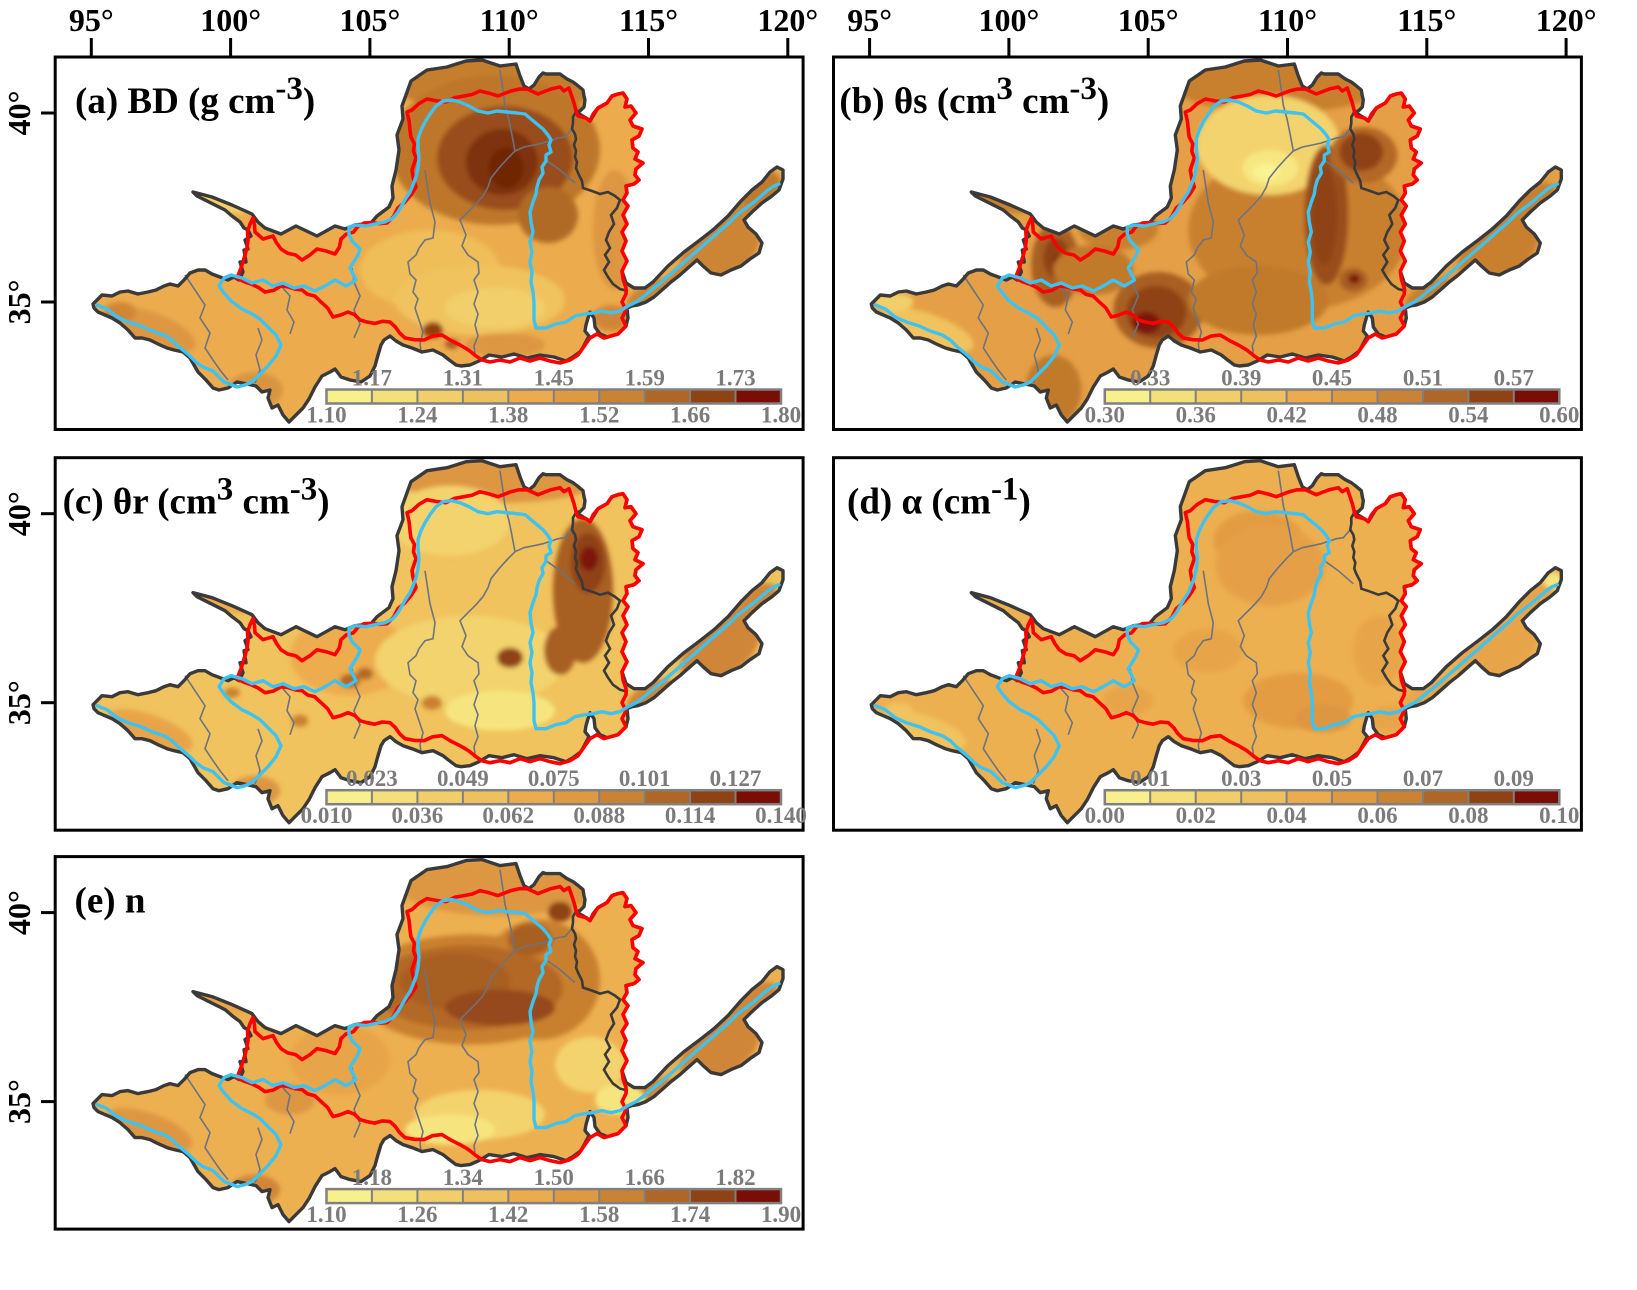 Image resolution: width=1637 pixels, height=1290 pixels. What do you see at coordinates (781, 415) in the screenshot?
I see `svg-text: 1.80` at bounding box center [781, 415].